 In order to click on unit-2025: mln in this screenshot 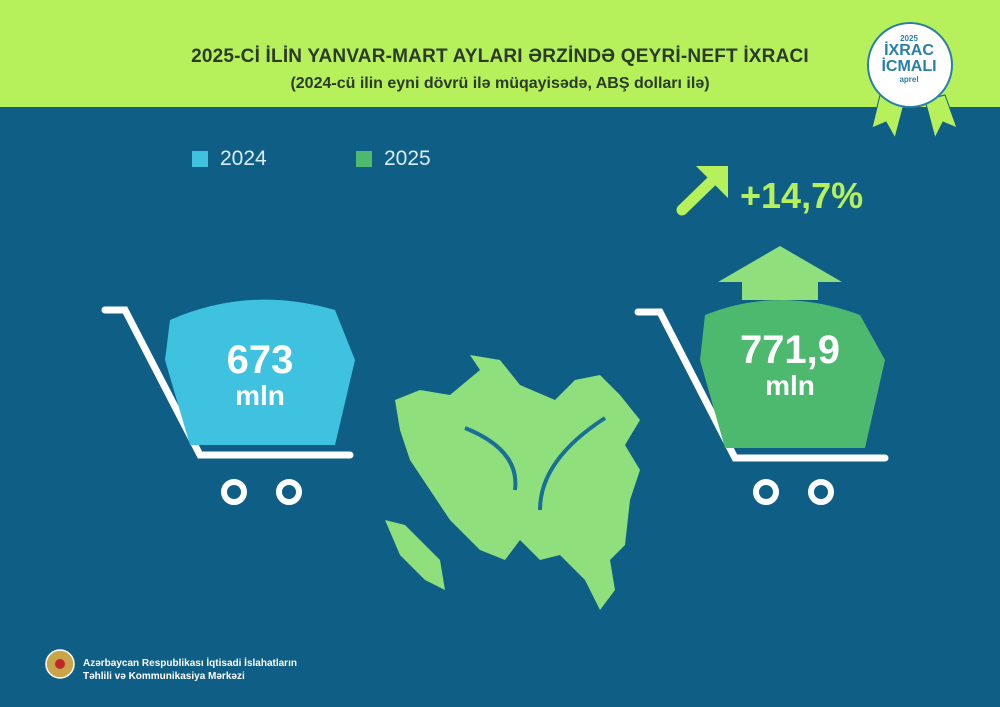, I will do `click(790, 385)`.